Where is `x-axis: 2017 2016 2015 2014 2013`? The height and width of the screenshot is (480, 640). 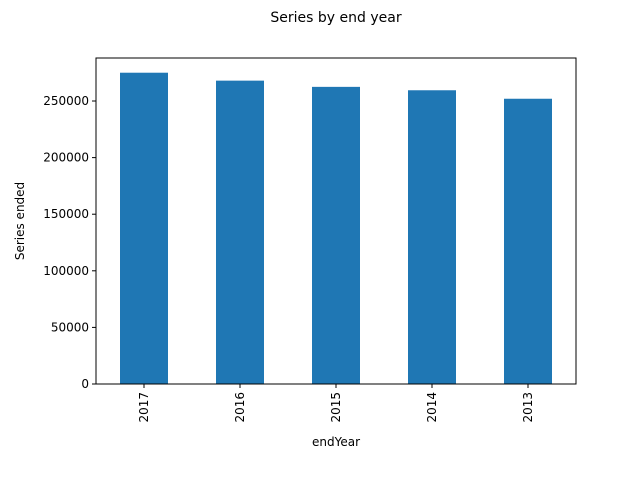 x-axis: 2017 2016 2015 2014 2013 is located at coordinates (336, 403).